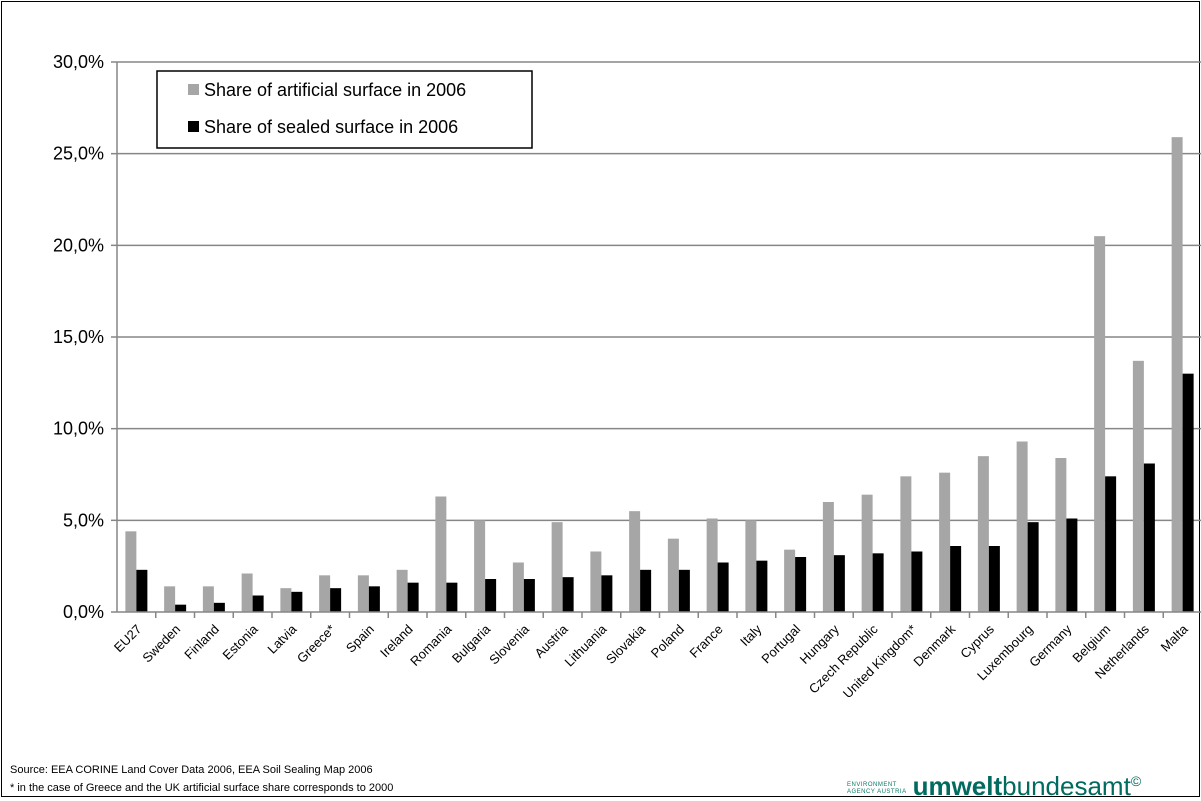  What do you see at coordinates (193, 89) in the screenshot?
I see `legend-swatch-artificial` at bounding box center [193, 89].